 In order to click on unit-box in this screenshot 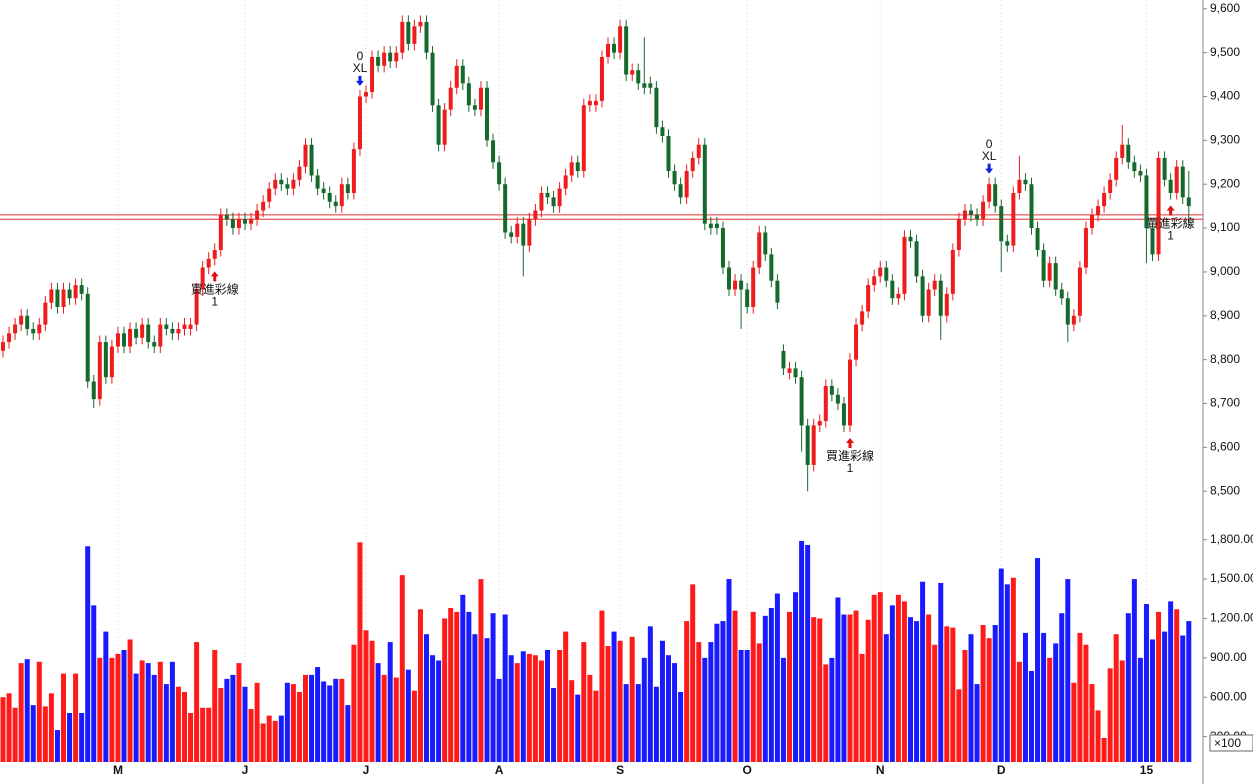, I will do `click(1231, 743)`.